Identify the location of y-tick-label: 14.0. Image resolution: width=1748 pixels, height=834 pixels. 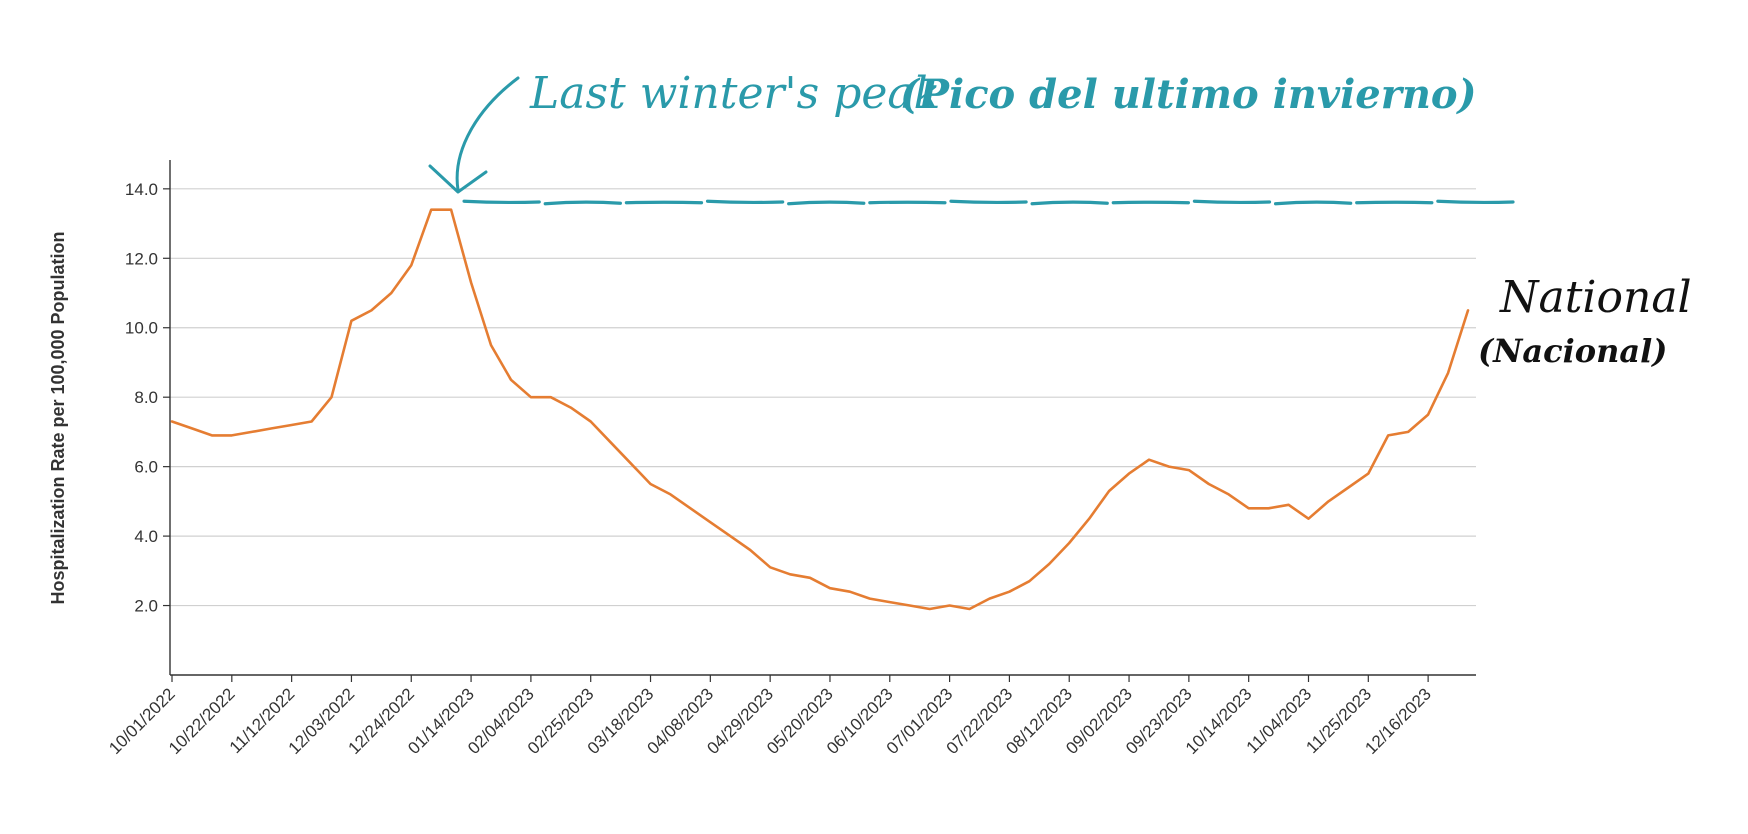
(141, 189).